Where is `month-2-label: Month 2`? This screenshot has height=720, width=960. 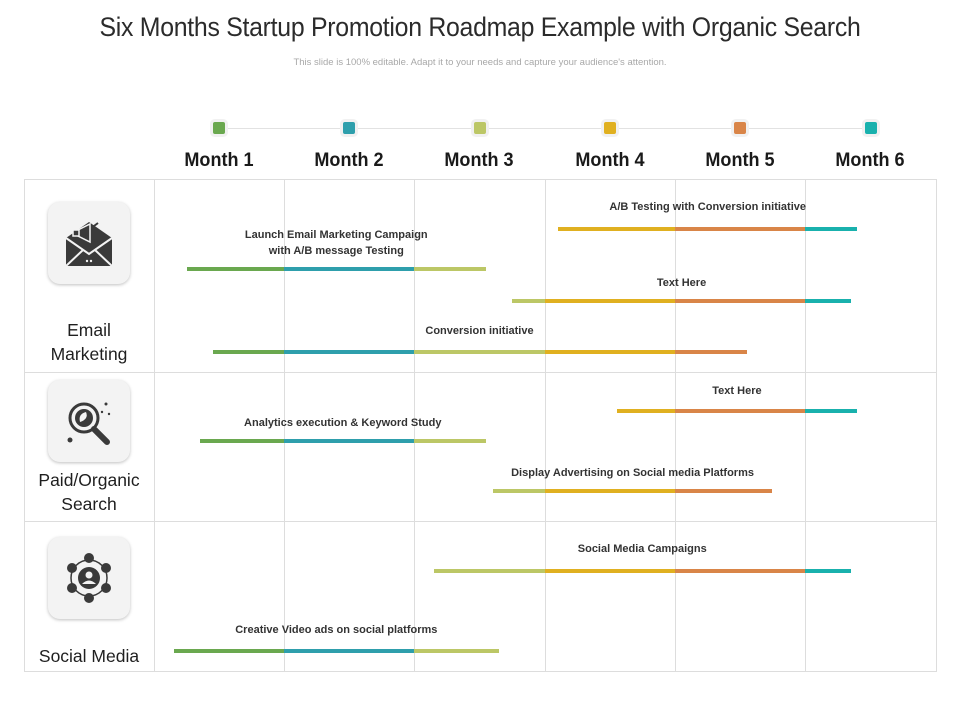
month-2-label: Month 2 is located at coordinates (349, 160).